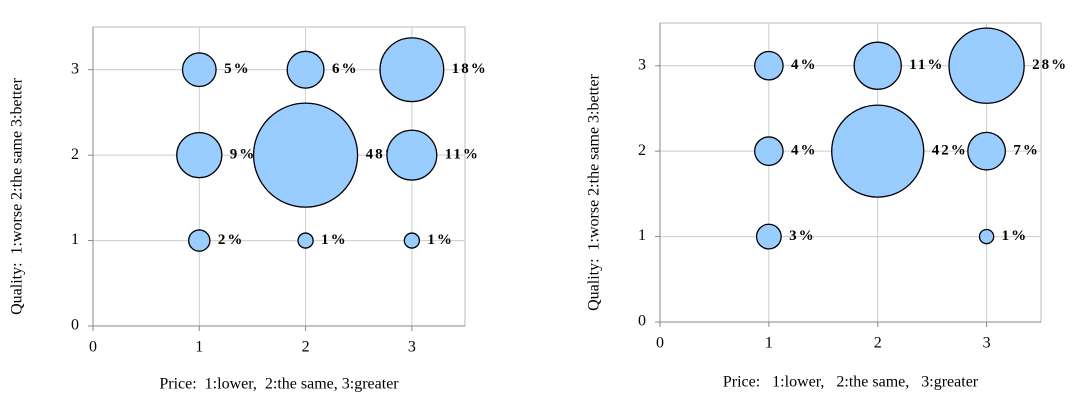 The width and height of the screenshot is (1075, 405). What do you see at coordinates (243, 155) in the screenshot?
I see `data-label: 9%` at bounding box center [243, 155].